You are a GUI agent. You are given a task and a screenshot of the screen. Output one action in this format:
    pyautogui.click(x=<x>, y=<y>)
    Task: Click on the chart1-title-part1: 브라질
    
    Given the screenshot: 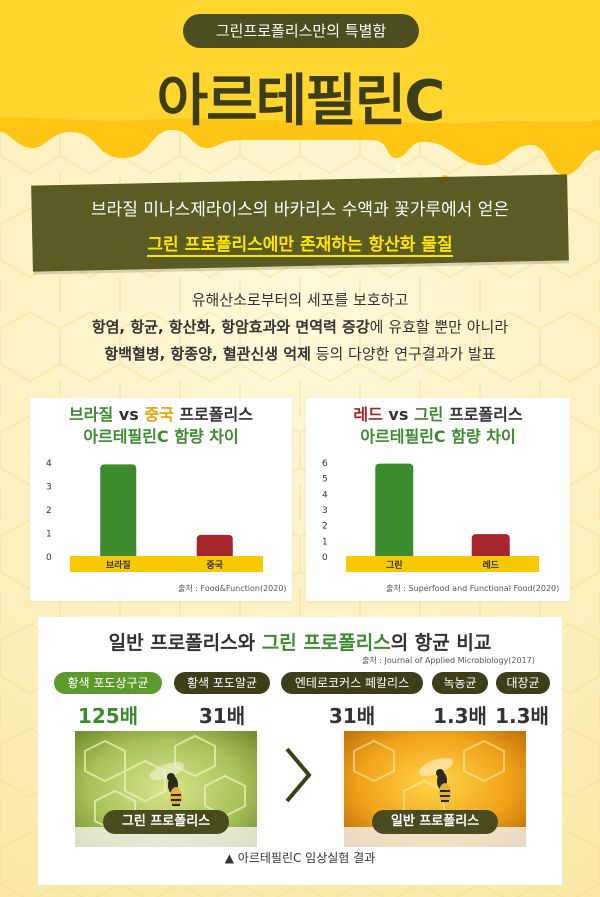 What is the action you would take?
    pyautogui.click(x=91, y=414)
    